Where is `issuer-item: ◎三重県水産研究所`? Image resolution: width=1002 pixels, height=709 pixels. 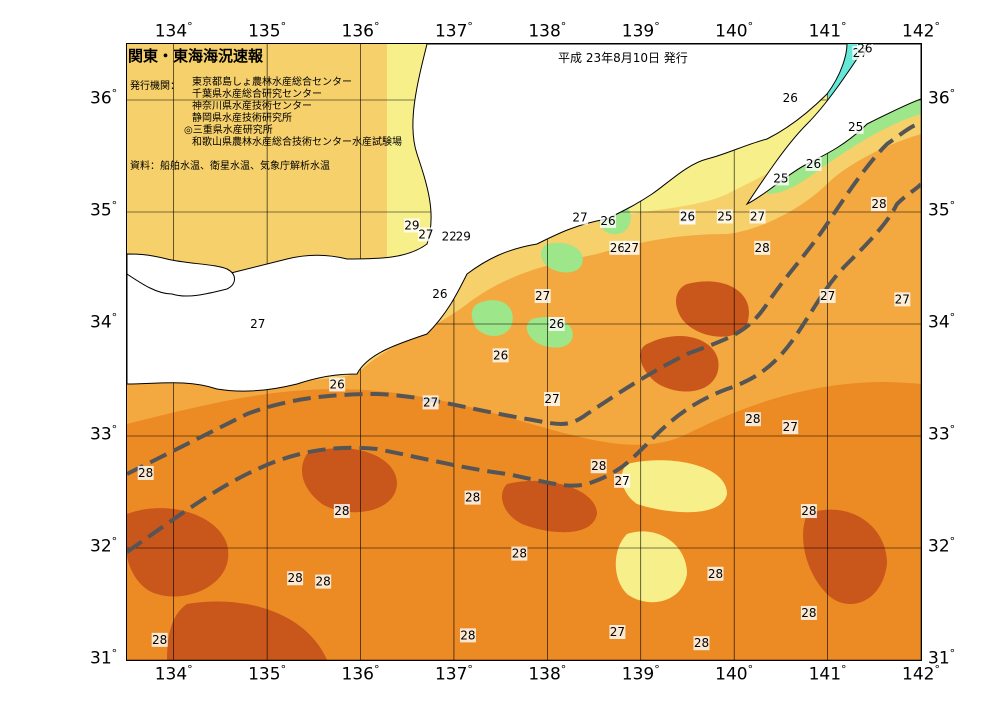
issuer-item: ◎三重県水産研究所 is located at coordinates (228, 130).